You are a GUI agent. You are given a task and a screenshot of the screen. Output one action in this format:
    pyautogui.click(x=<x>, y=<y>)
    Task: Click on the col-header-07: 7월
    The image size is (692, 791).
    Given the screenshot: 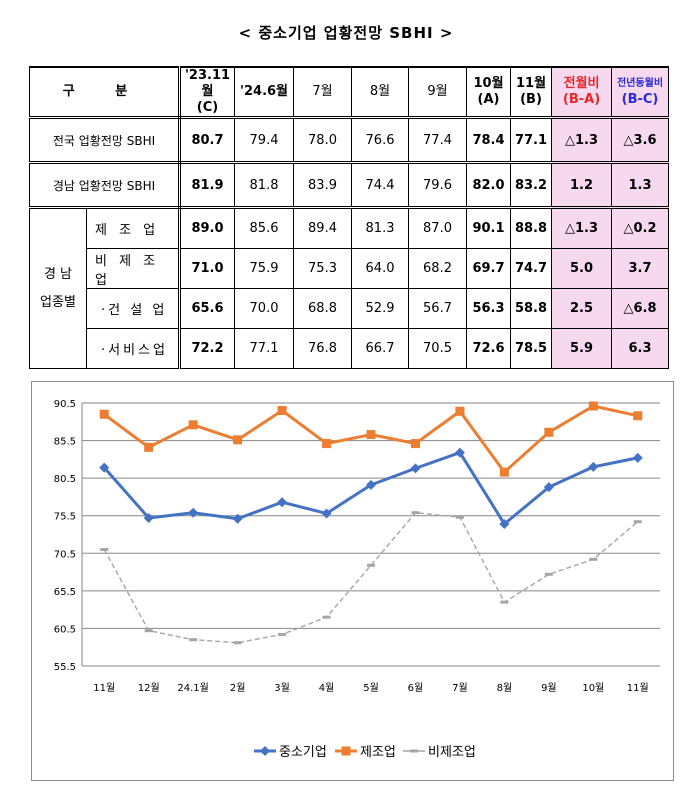 What is the action you would take?
    pyautogui.click(x=323, y=92)
    